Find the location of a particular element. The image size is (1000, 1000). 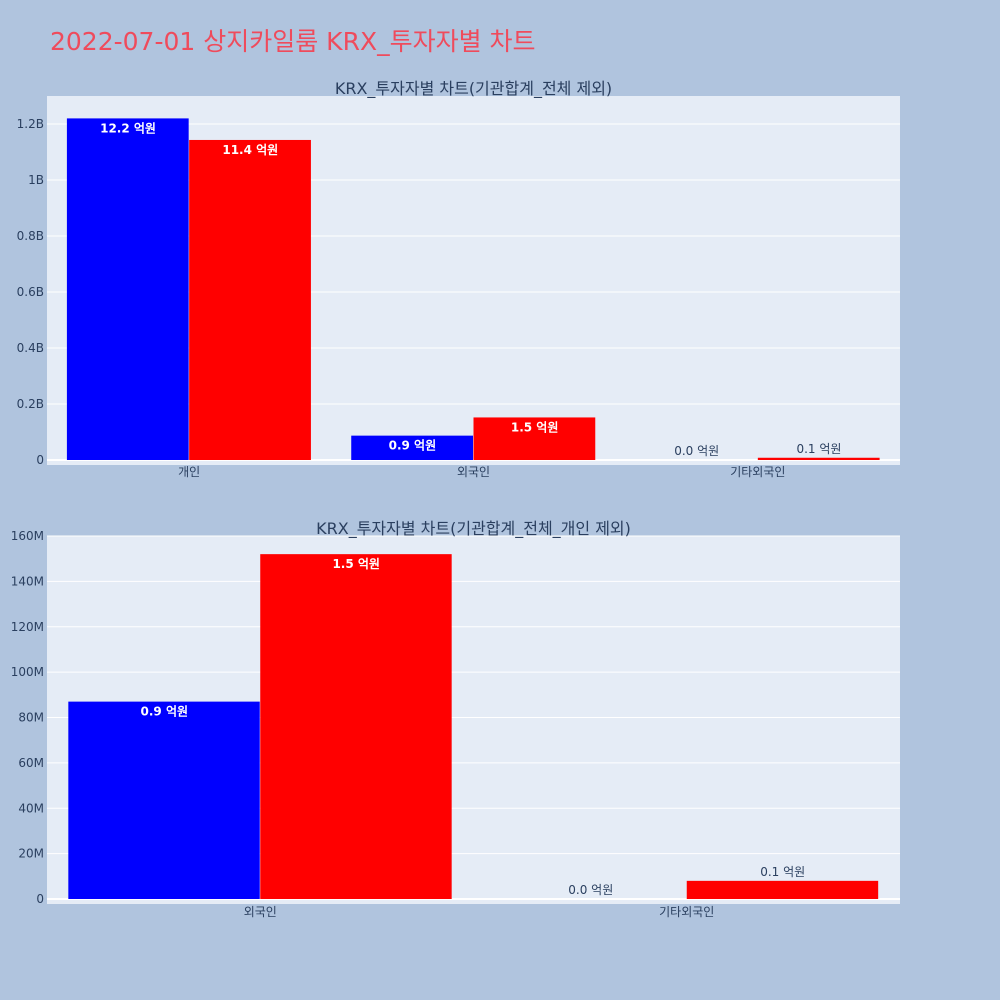

y-tick-label: 1B is located at coordinates (36, 180).